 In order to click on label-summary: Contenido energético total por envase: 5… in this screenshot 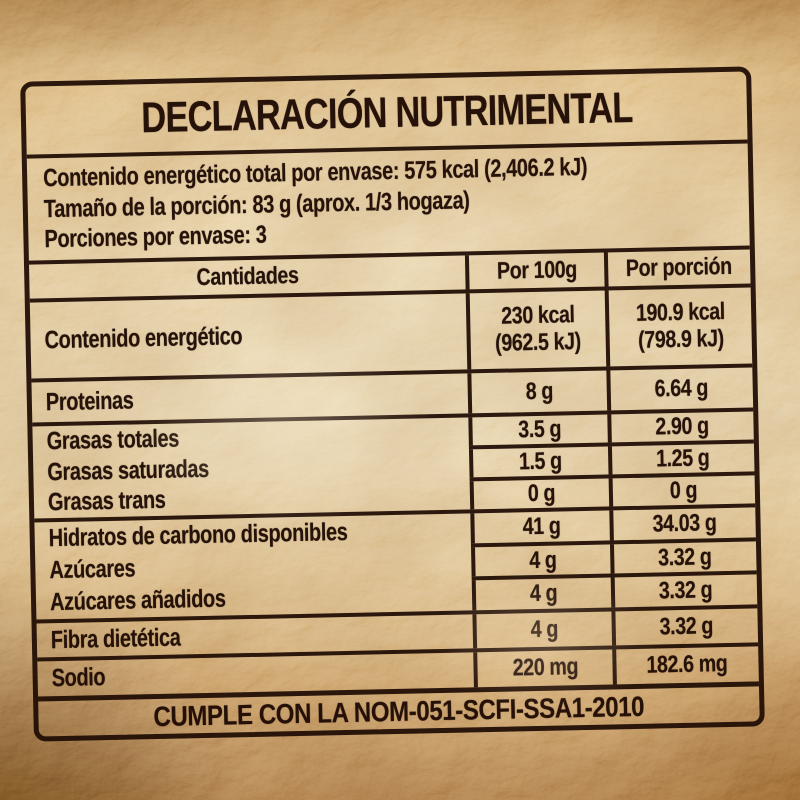, I will do `click(388, 202)`.